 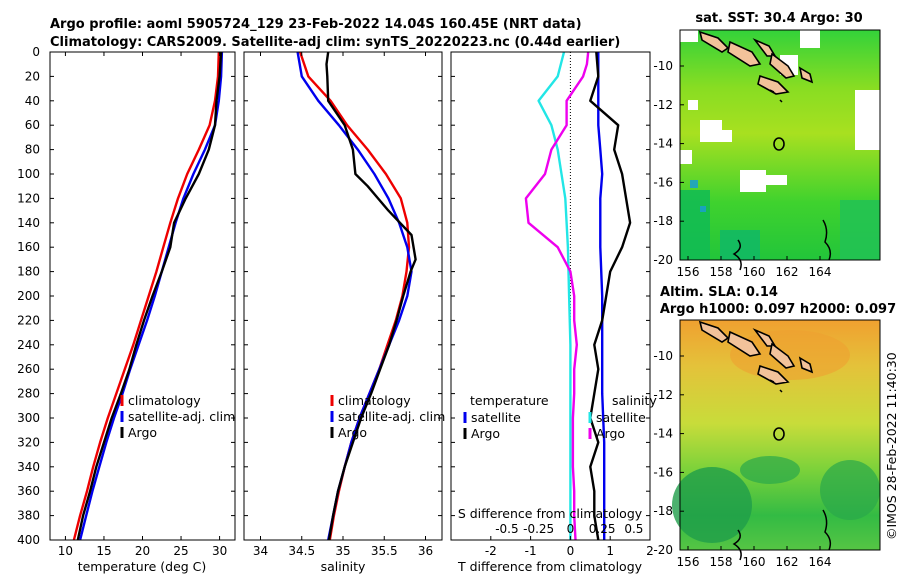 I want to click on x-tick-label: 36, so click(x=425, y=551).